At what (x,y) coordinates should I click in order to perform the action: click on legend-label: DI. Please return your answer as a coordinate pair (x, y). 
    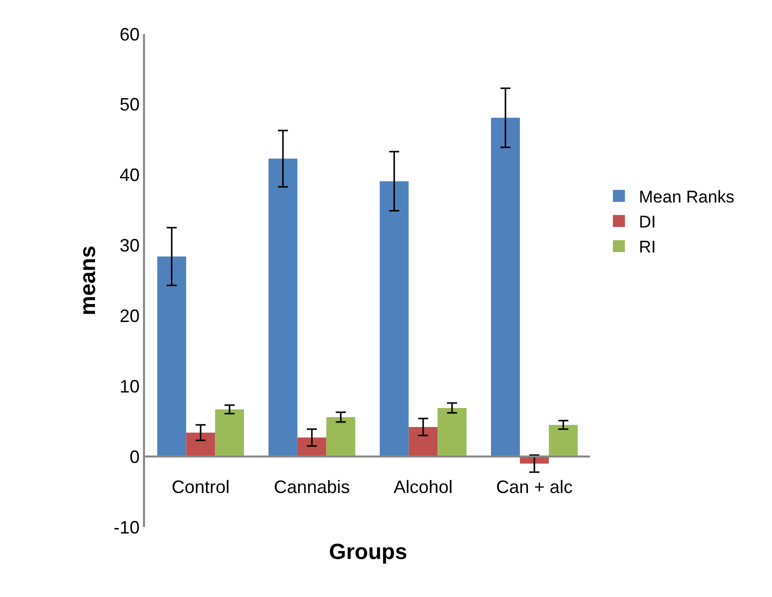
    Looking at the image, I should click on (647, 222).